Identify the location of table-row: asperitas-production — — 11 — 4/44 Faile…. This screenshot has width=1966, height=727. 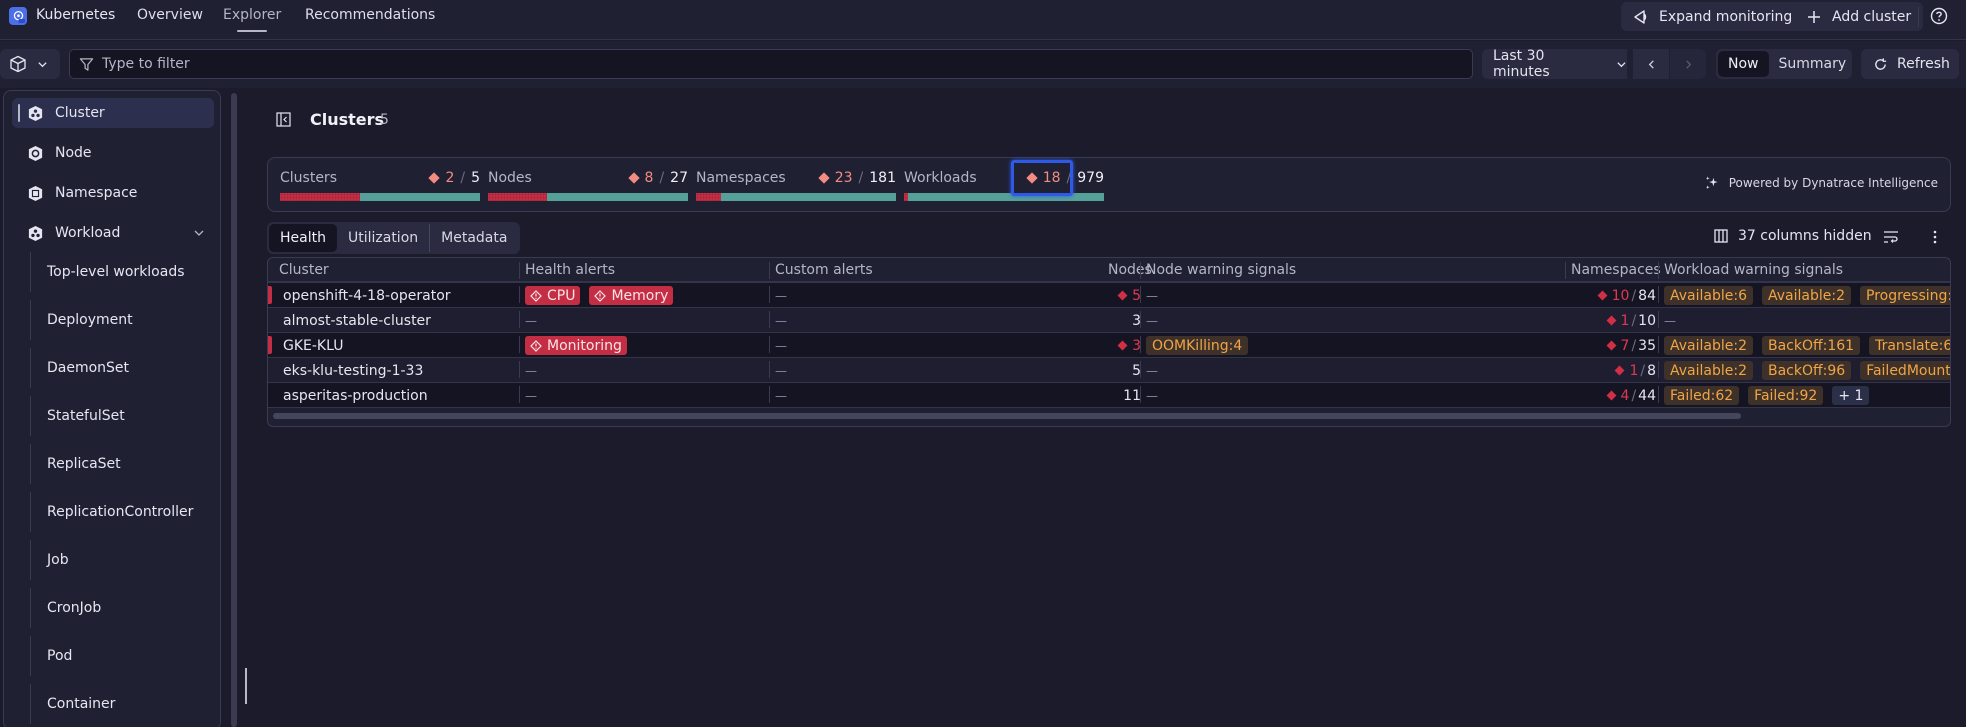
(1109, 395).